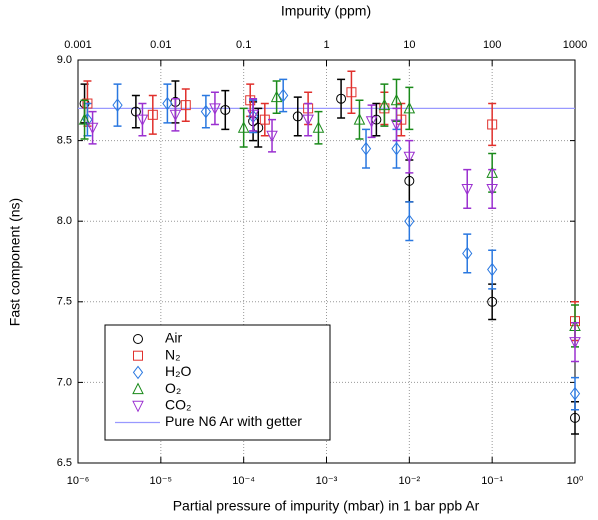  Describe the element at coordinates (78, 481) in the screenshot. I see `x-tick-label: 10⁻⁶` at that location.